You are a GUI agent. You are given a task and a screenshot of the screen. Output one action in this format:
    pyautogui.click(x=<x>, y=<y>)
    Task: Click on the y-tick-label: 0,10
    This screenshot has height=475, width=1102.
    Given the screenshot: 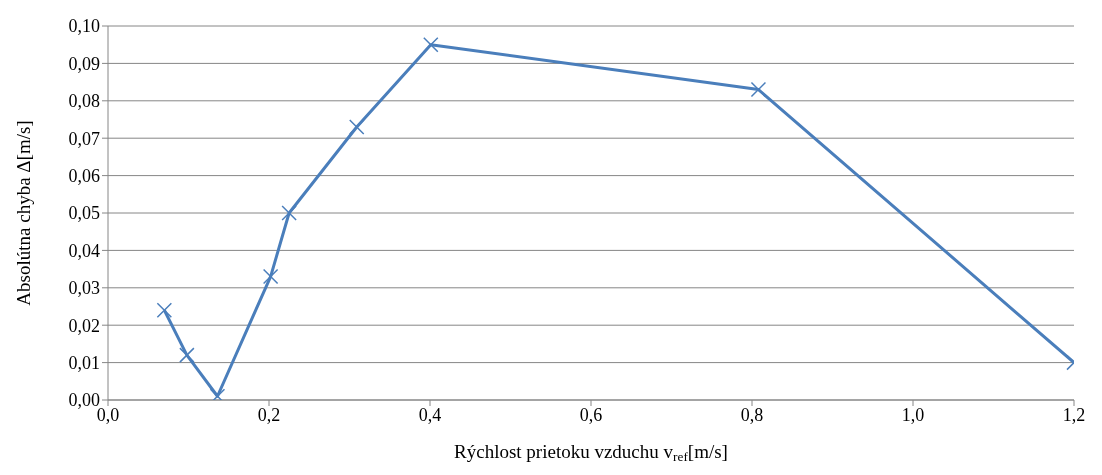 What is the action you would take?
    pyautogui.click(x=84, y=26)
    